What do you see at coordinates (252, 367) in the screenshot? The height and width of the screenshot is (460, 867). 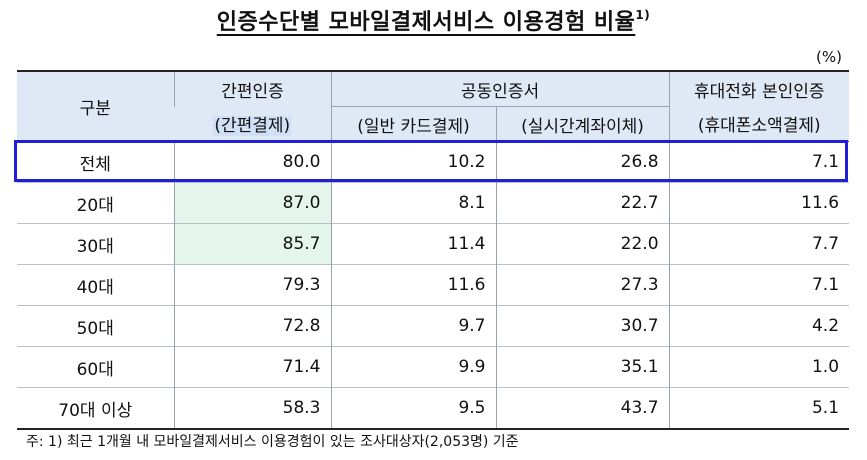 I see `cell-simple: 71.4` at bounding box center [252, 367].